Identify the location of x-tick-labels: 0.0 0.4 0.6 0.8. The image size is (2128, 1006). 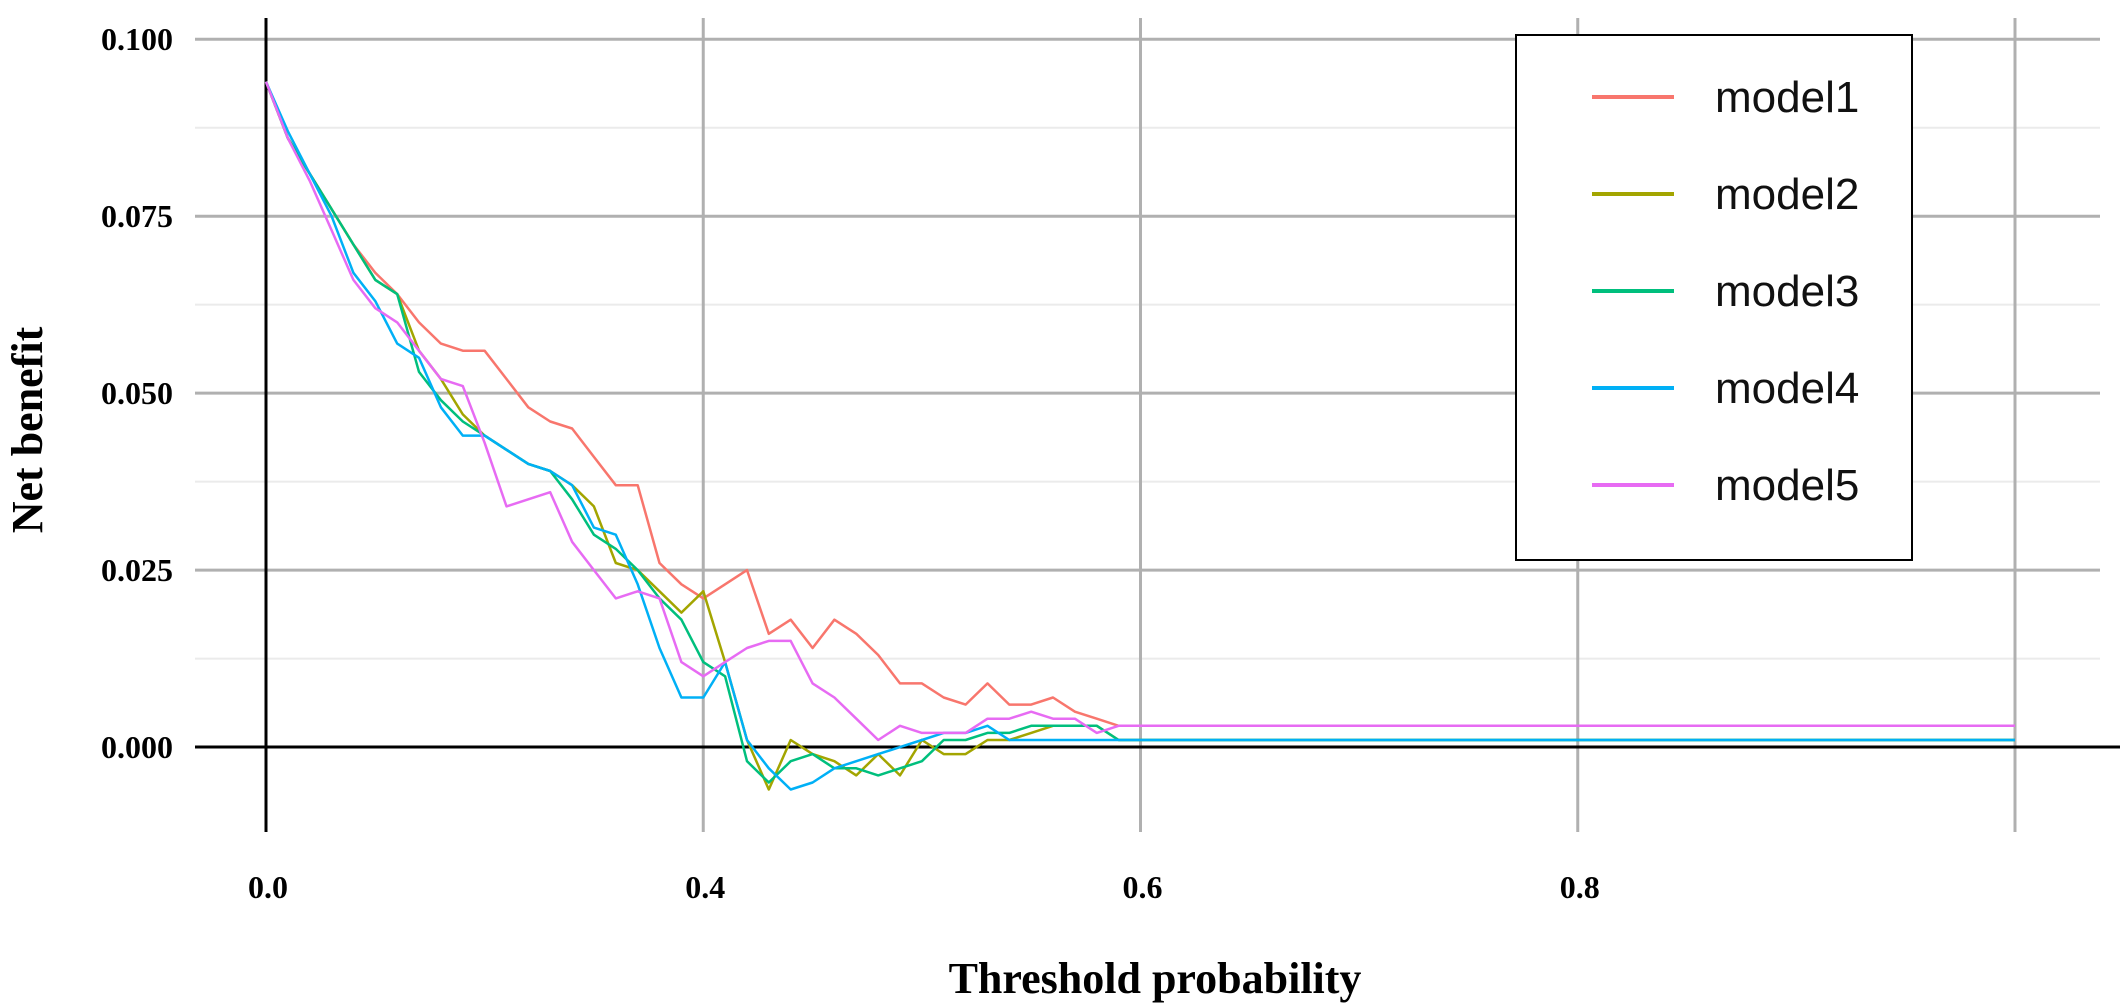
(924, 887).